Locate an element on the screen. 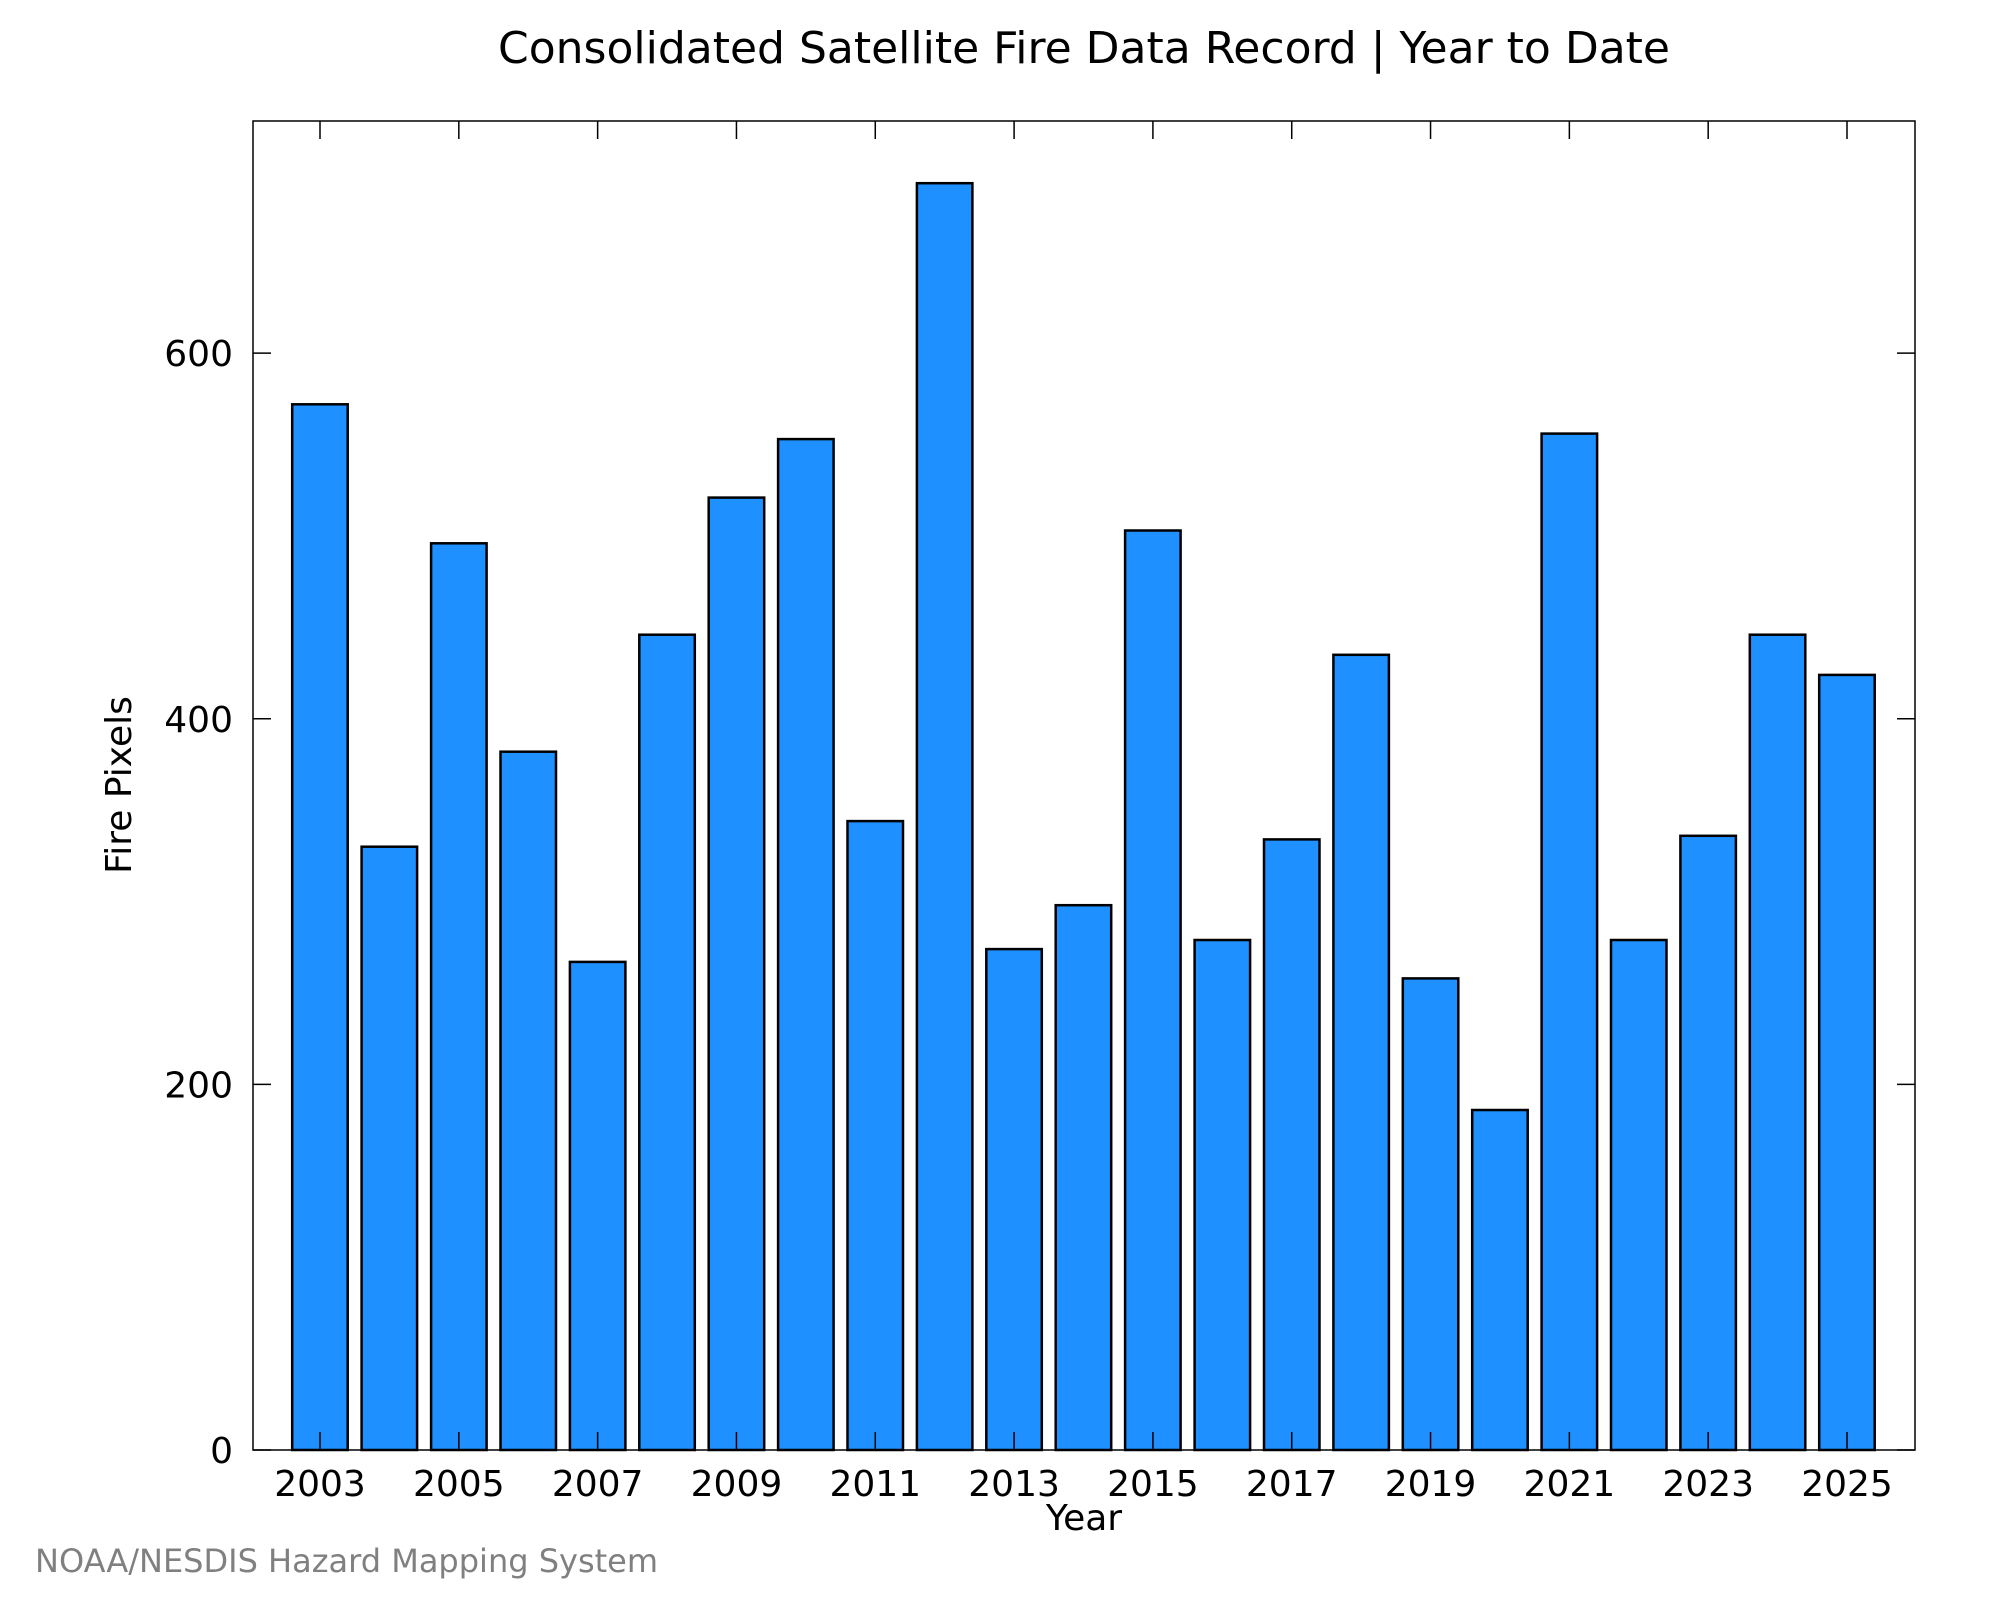 This screenshot has height=1600, width=2000. y-tick-label-400: 400 is located at coordinates (198, 720).